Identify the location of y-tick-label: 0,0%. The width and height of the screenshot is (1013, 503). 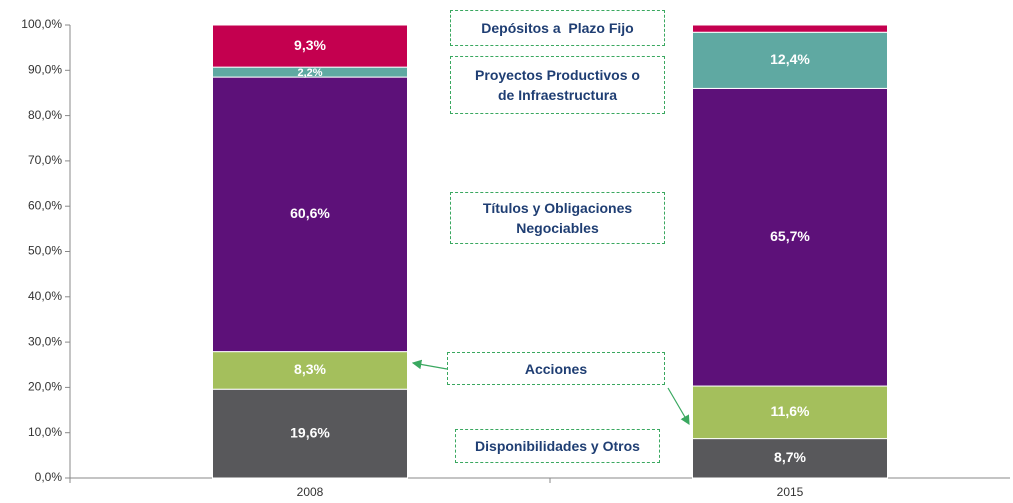
(49, 477).